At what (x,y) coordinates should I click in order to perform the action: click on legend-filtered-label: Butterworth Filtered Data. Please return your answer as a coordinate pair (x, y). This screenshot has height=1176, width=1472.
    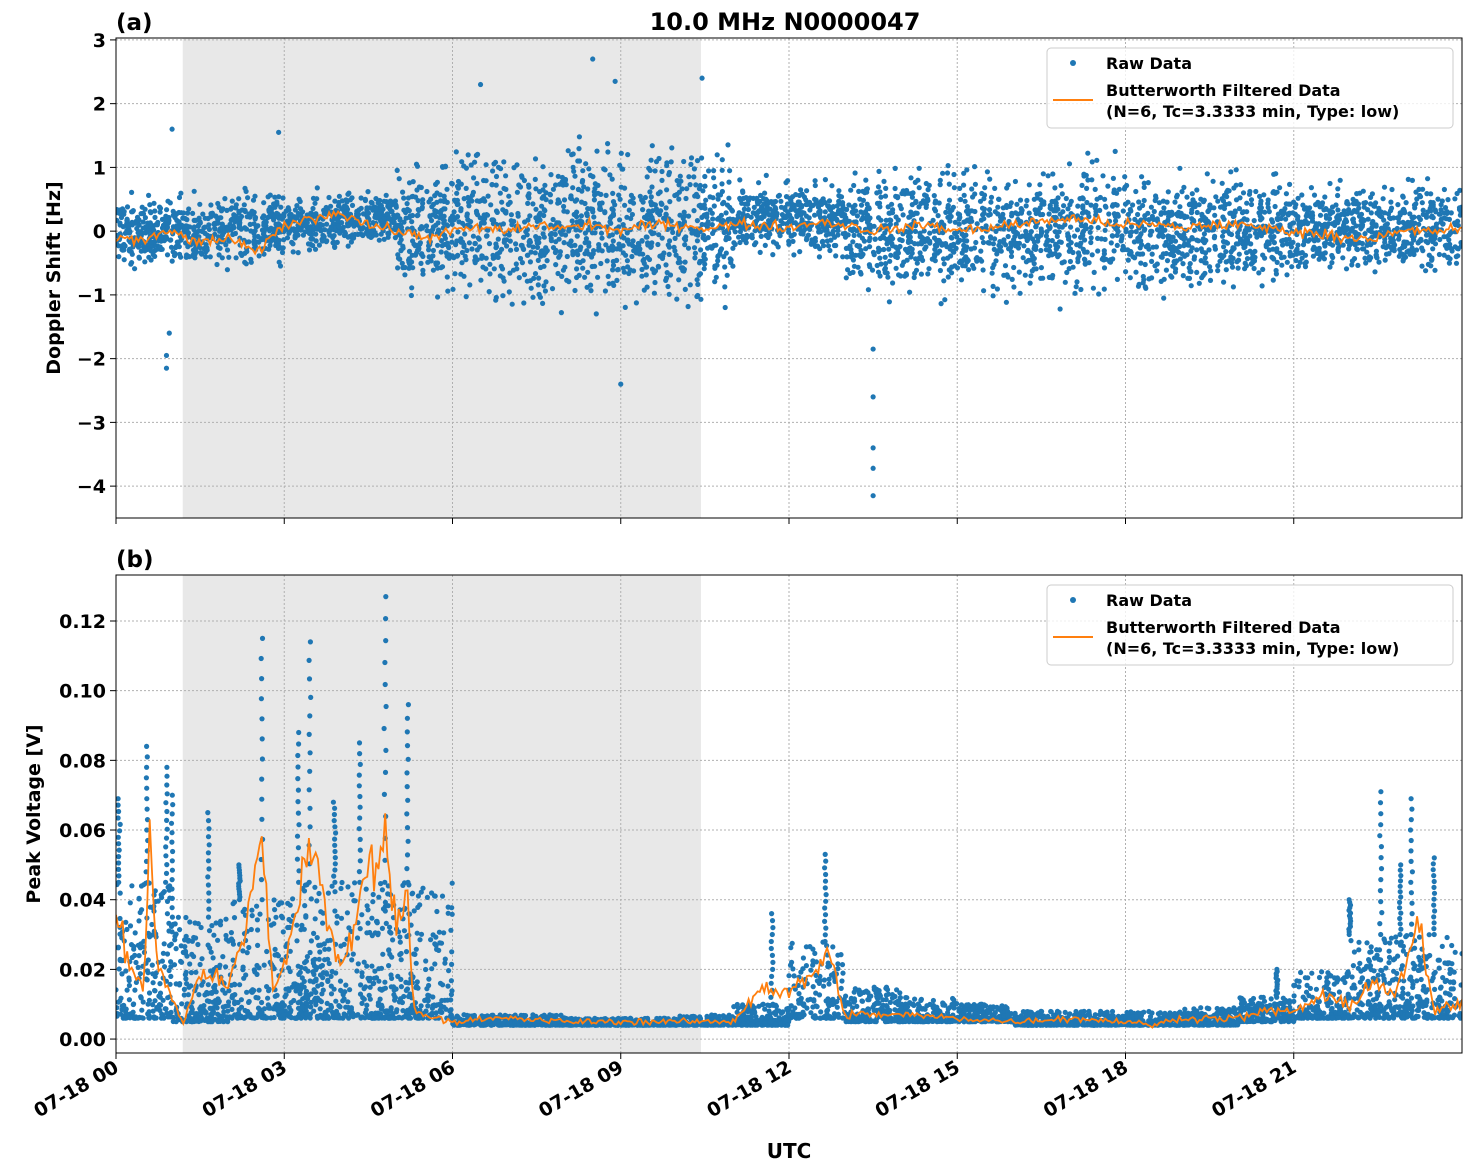
    Looking at the image, I should click on (1223, 90).